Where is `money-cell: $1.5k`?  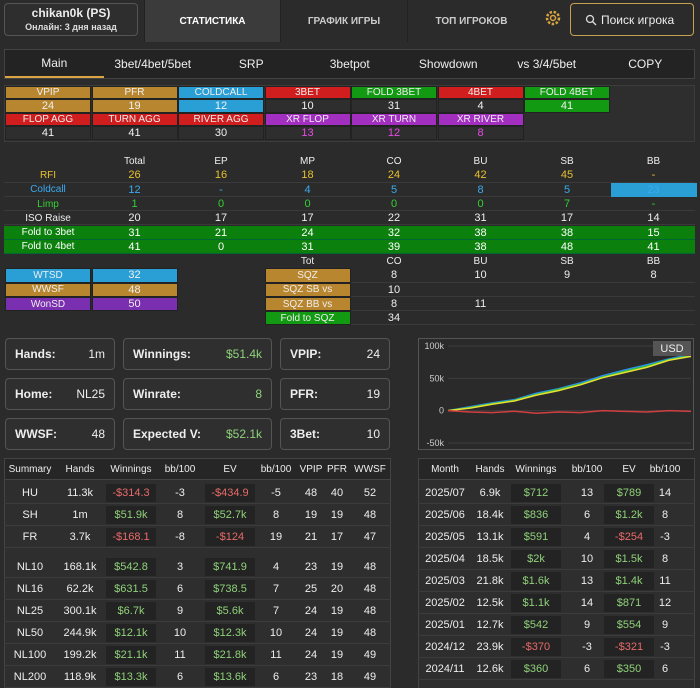 money-cell: $1.5k is located at coordinates (629, 559).